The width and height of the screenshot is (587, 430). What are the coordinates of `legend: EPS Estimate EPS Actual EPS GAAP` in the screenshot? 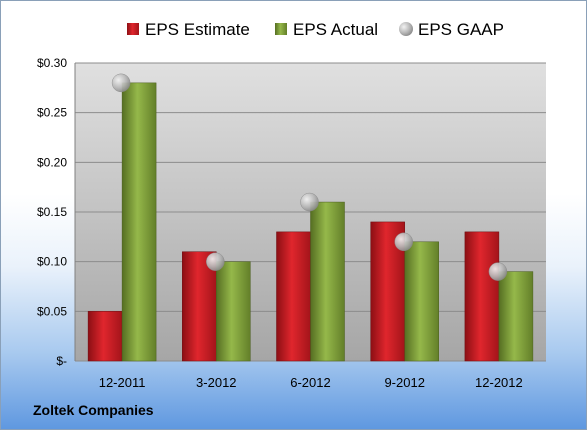 It's located at (315, 29).